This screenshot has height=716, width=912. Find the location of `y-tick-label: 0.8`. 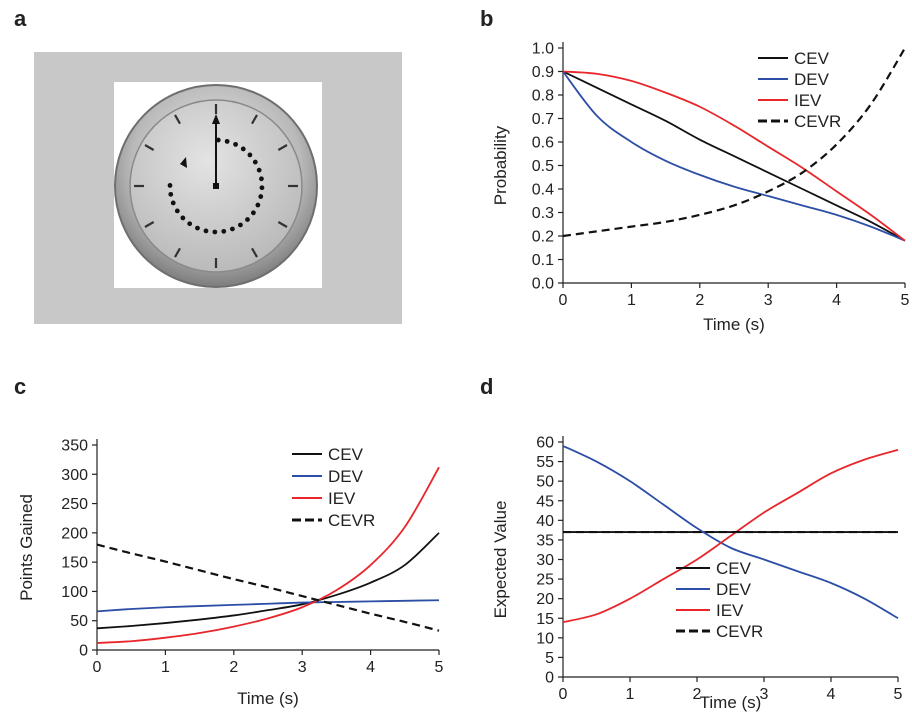

y-tick-label: 0.8 is located at coordinates (543, 96).